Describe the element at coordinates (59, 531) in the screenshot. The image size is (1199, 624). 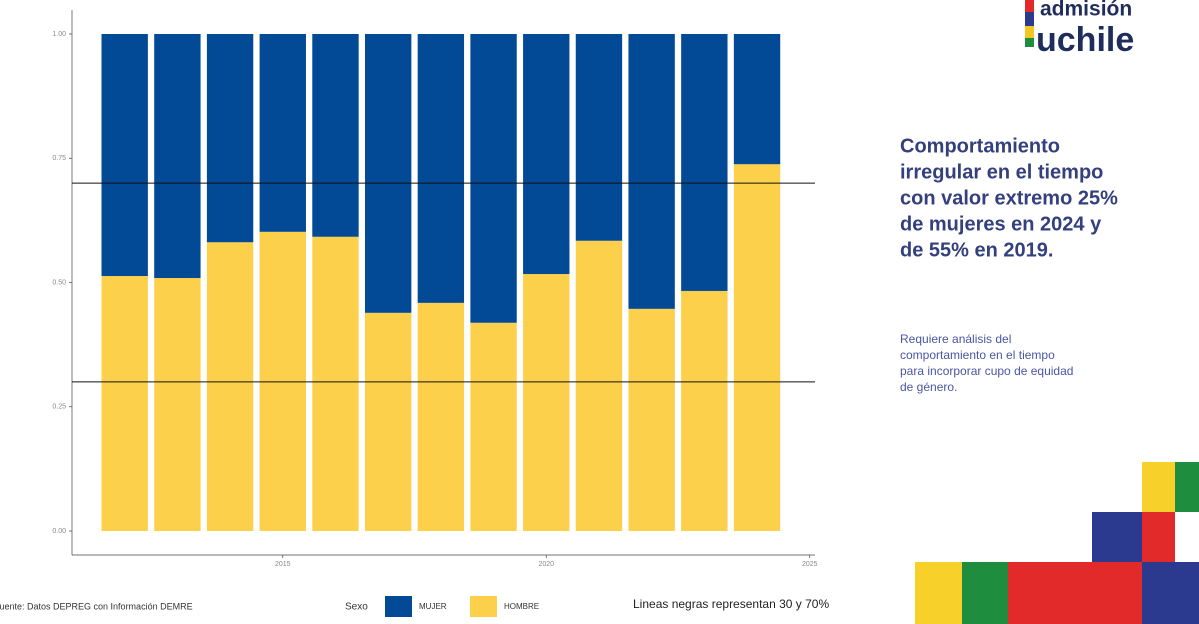
I see `y-tick-label: 0.00` at that location.